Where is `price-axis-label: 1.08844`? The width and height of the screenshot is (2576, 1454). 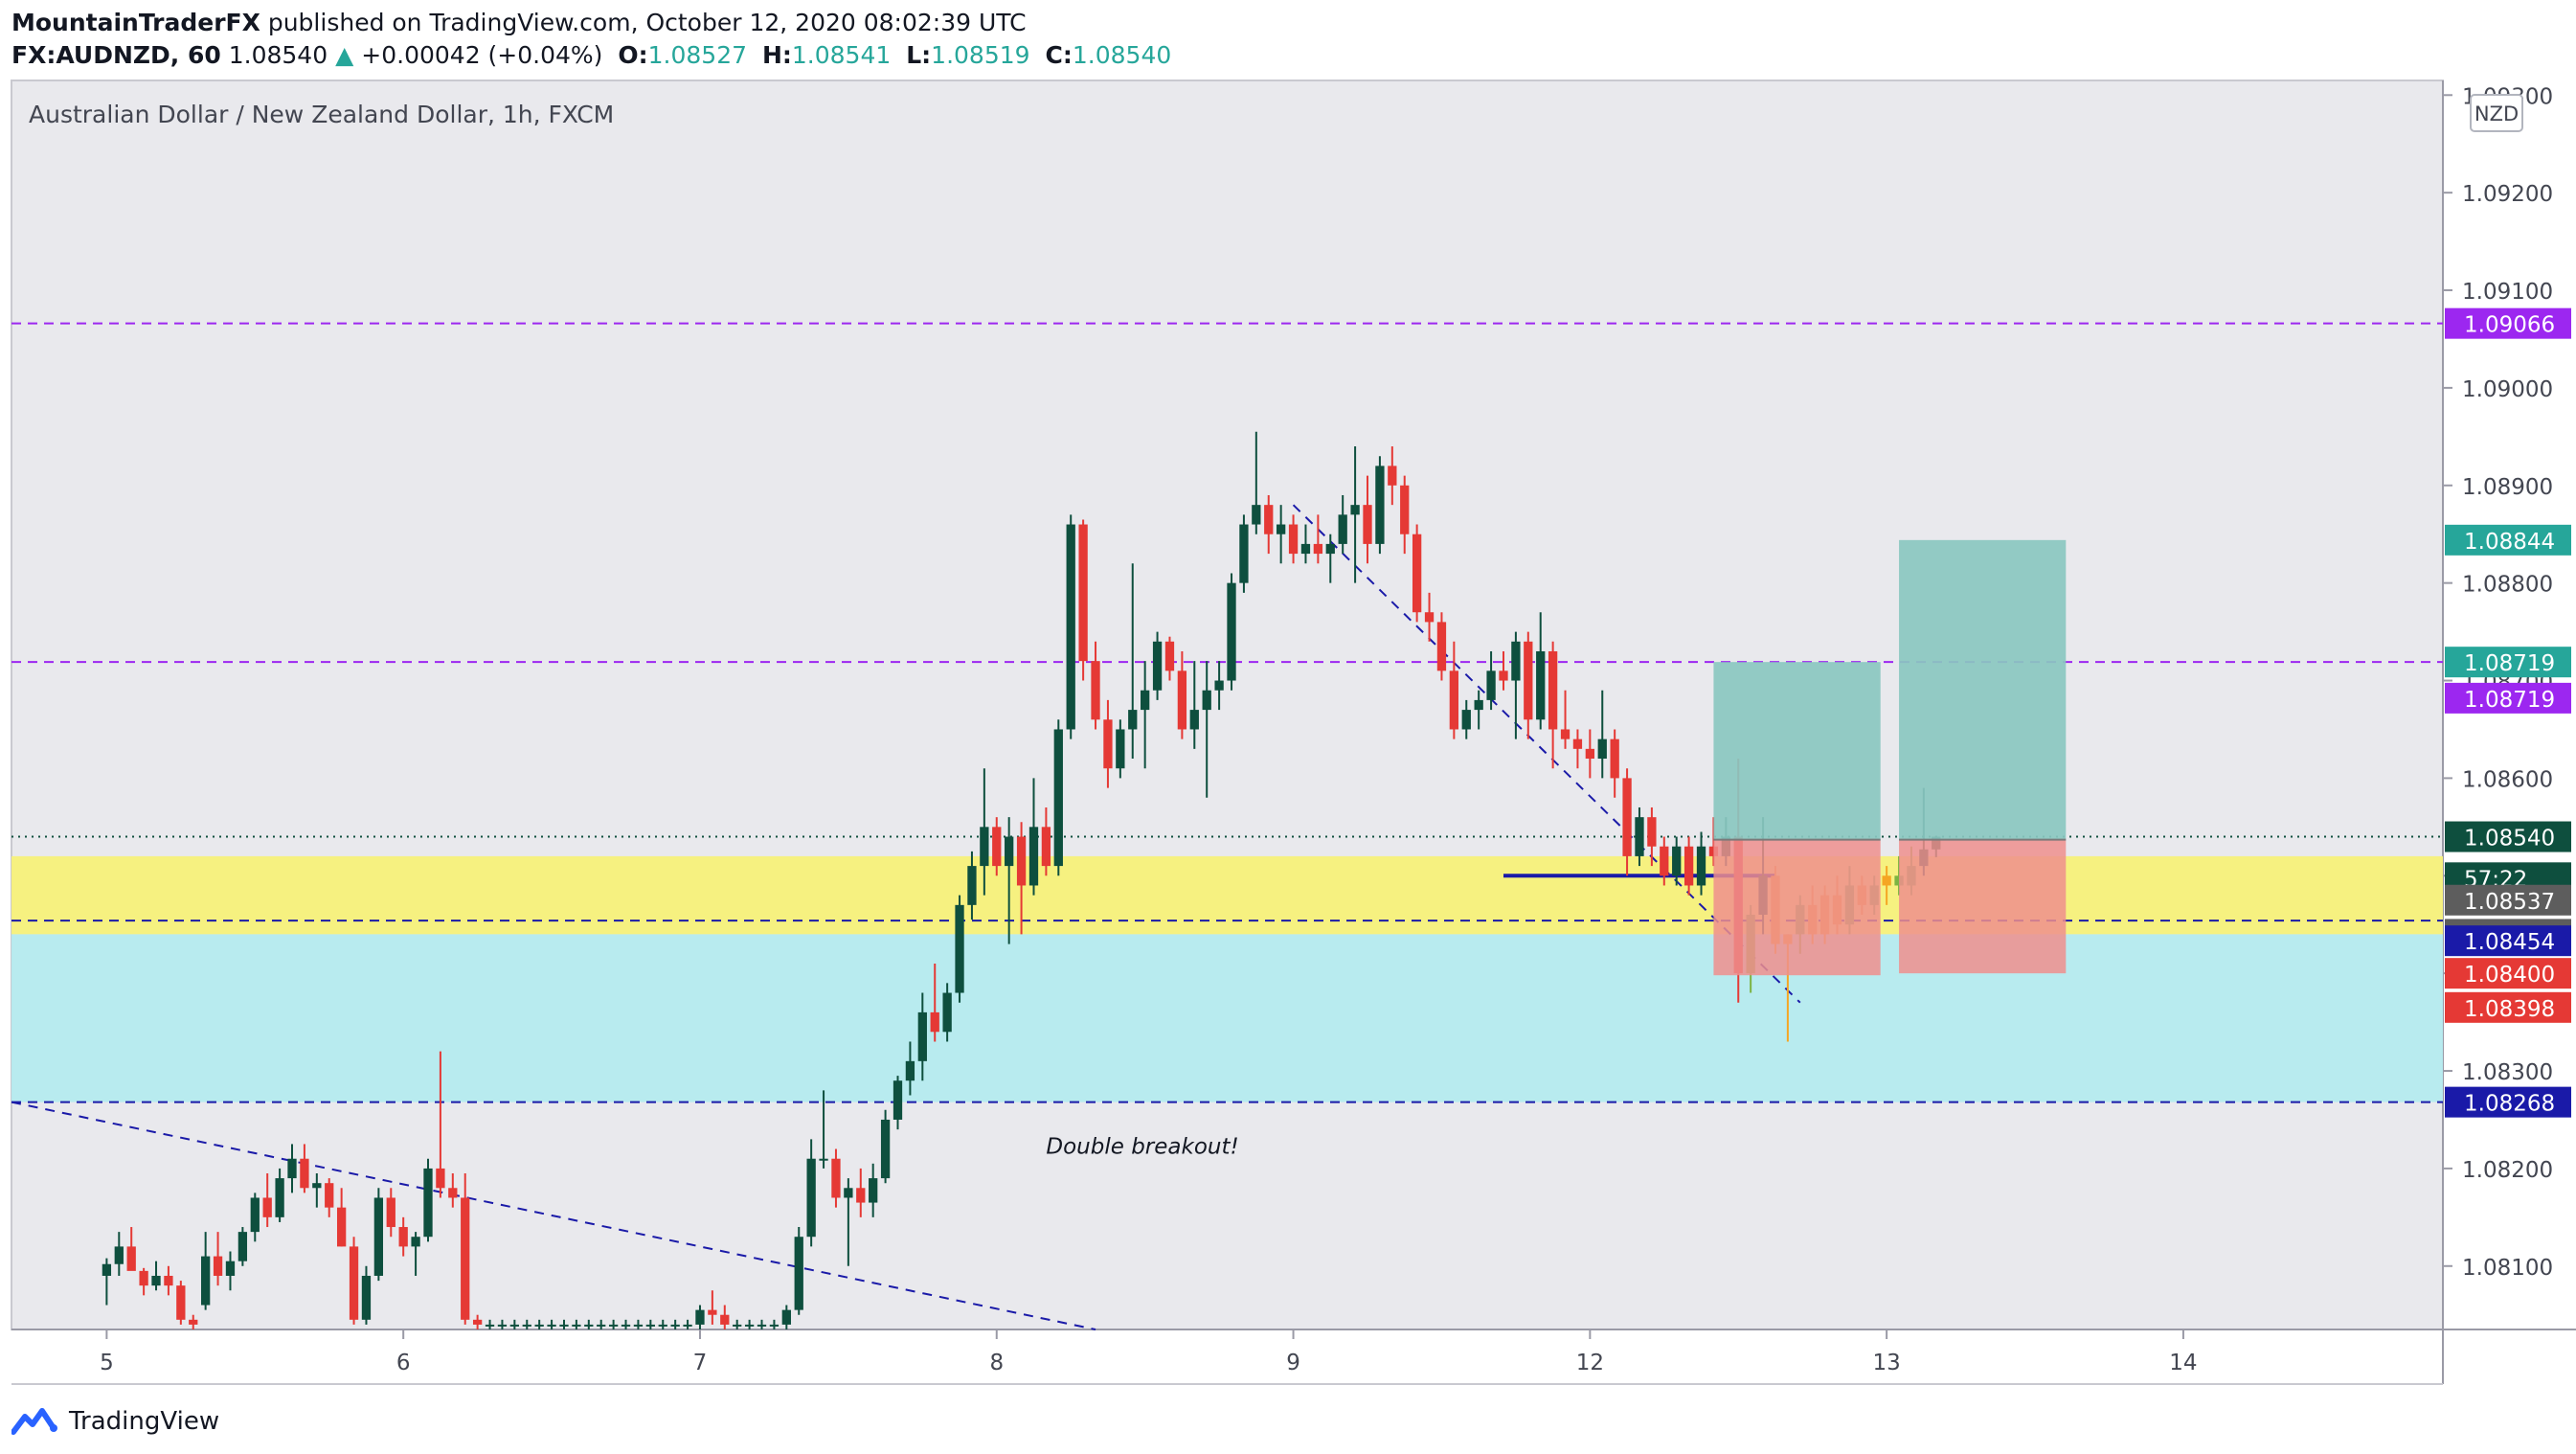 price-axis-label: 1.08844 is located at coordinates (2508, 540).